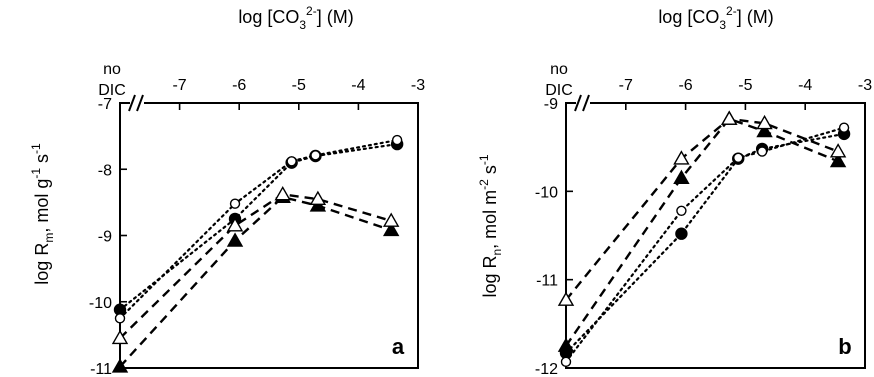 This screenshot has height=377, width=874. What do you see at coordinates (398, 346) in the screenshot?
I see `panel-letter-a: a` at bounding box center [398, 346].